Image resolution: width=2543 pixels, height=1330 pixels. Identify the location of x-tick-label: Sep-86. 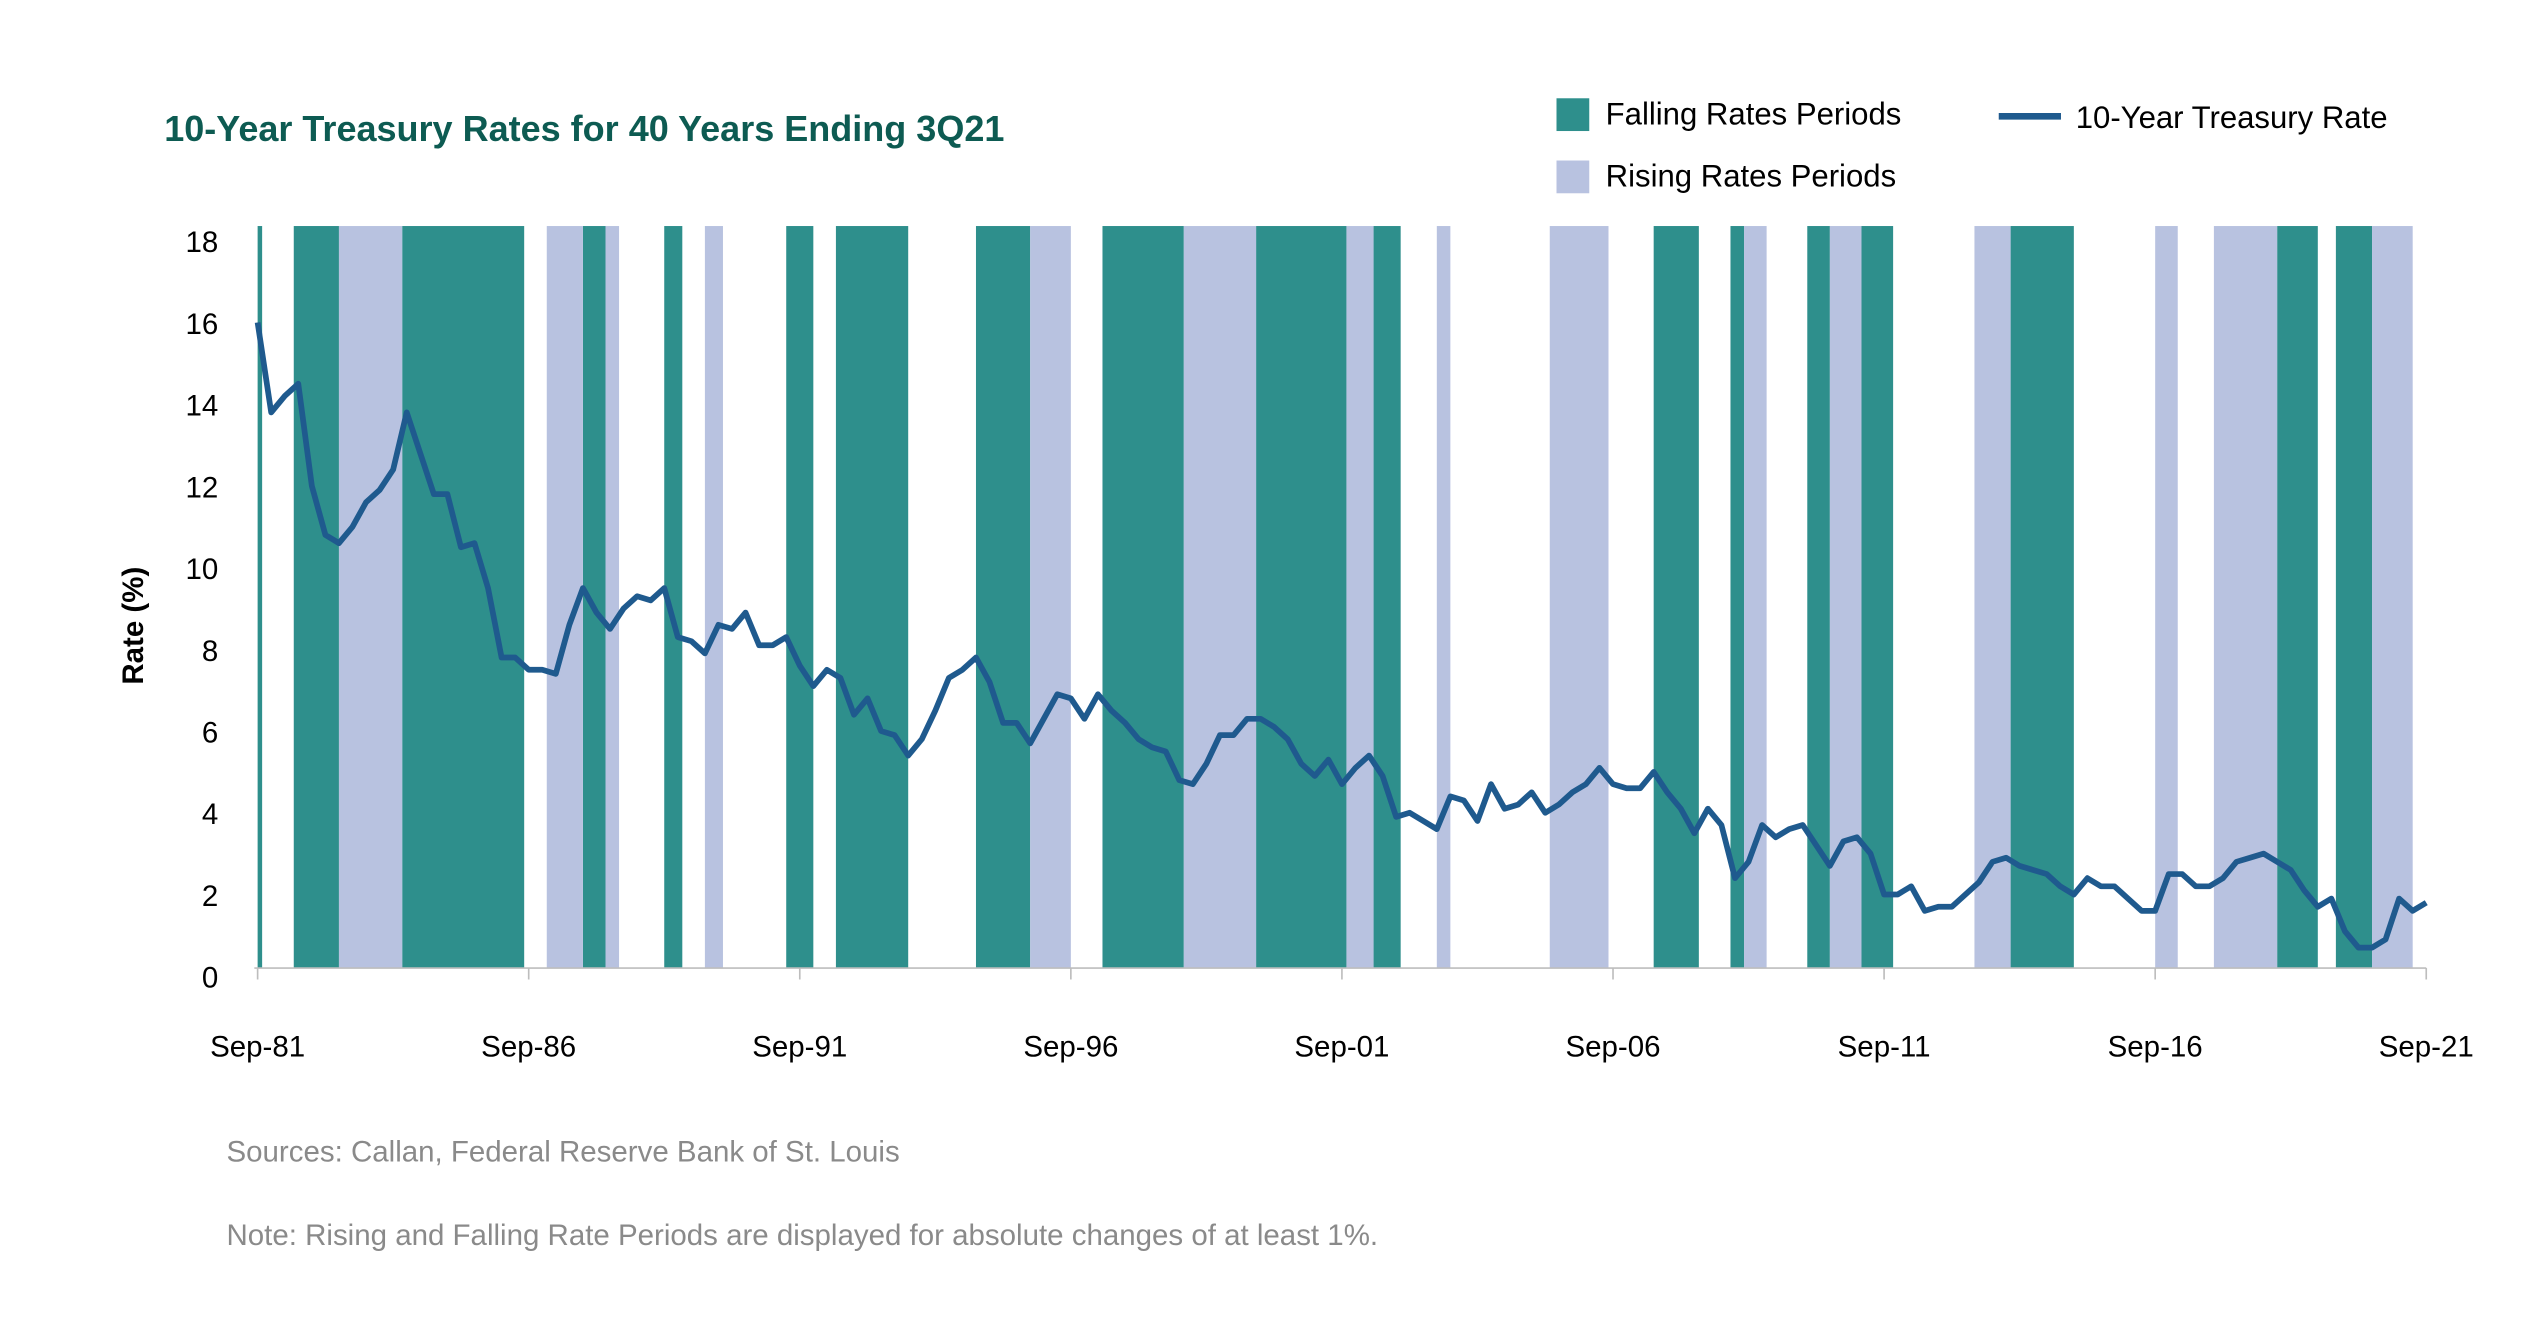
(528, 1046).